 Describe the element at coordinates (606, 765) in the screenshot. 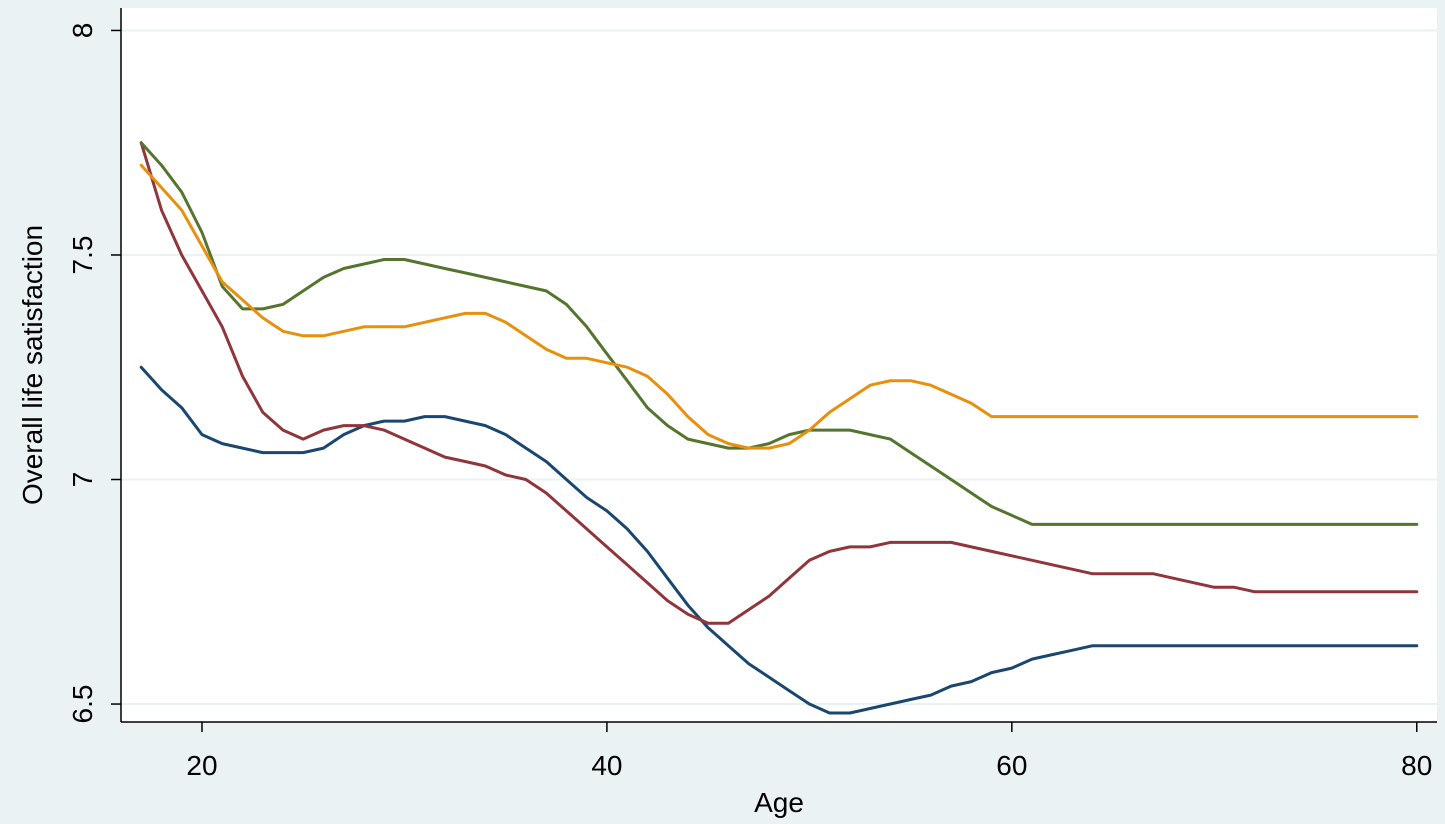

I see `x-tick-label: 40` at that location.